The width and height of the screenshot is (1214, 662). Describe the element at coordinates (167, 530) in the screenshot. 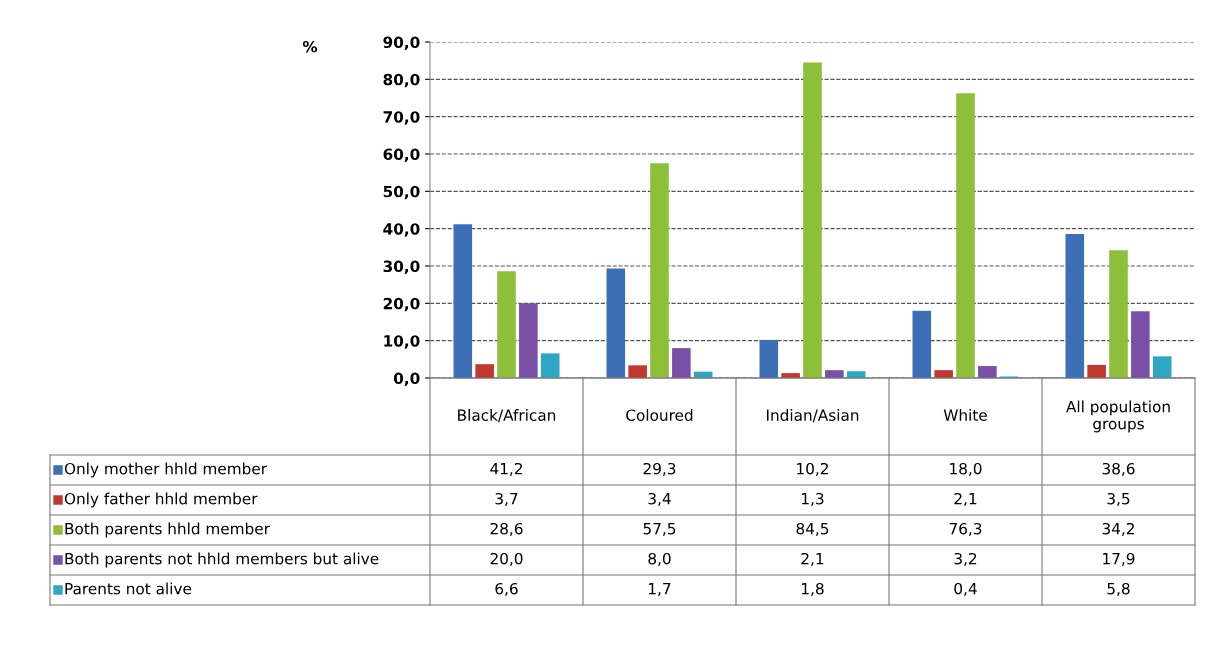

I see `legend-label: Both parents hhld member` at that location.